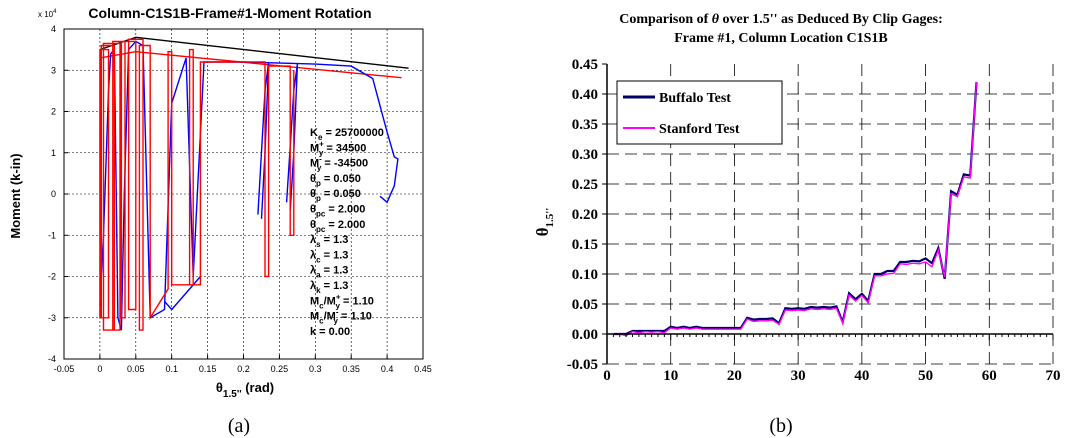 The image size is (1076, 438). What do you see at coordinates (229, 13) in the screenshot?
I see `chart-a-title: Column-C1S1B-Frame#1-Moment Rotation` at bounding box center [229, 13].